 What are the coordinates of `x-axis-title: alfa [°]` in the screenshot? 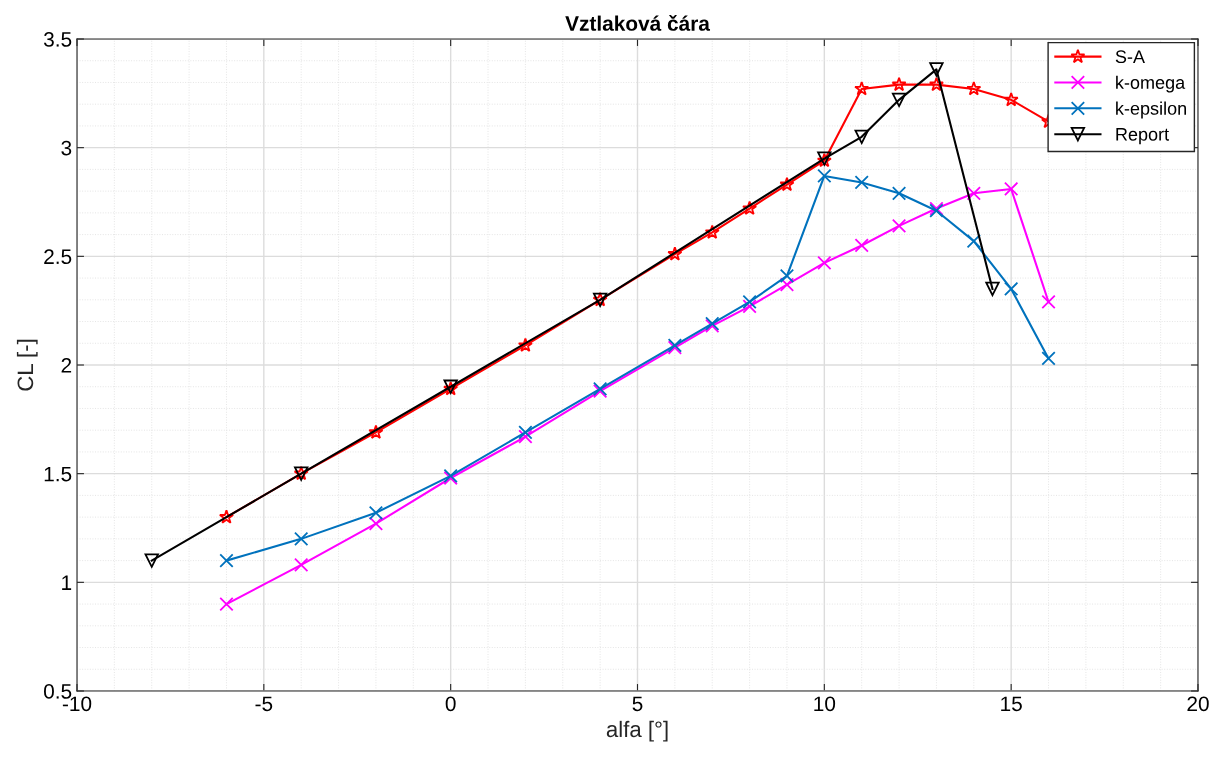 It's located at (637, 731).